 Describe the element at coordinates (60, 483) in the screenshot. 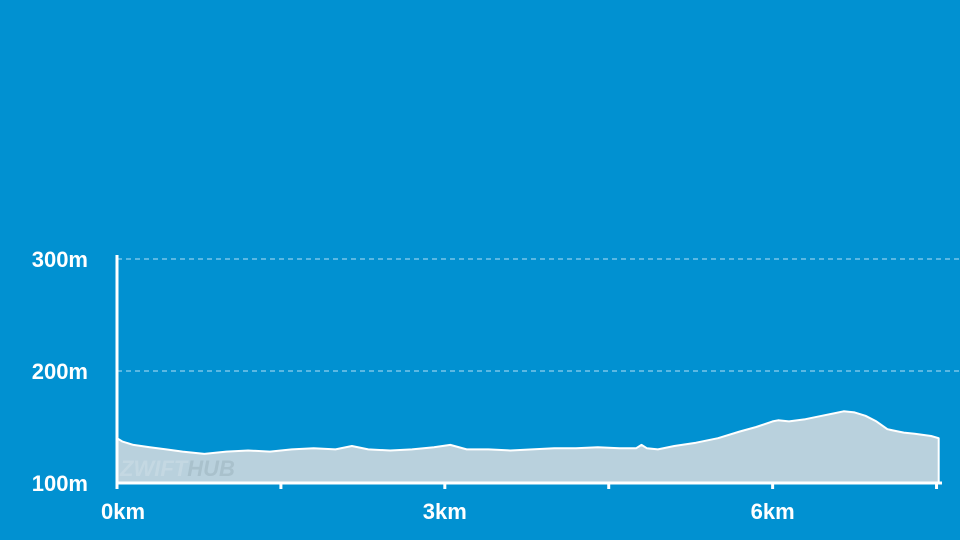

I see `y-tick-label-100: 100m` at that location.